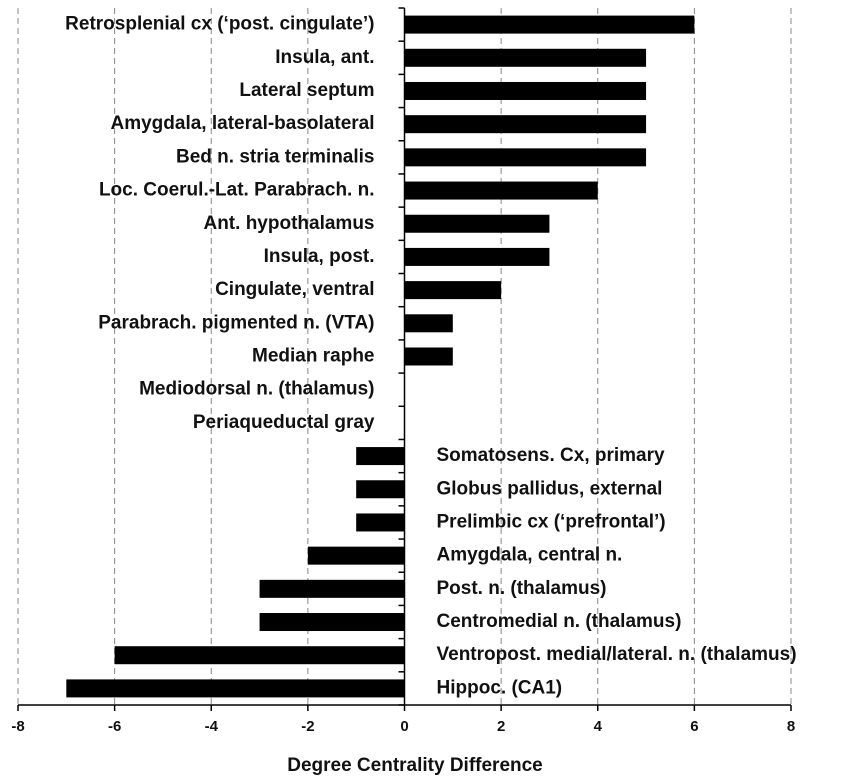  What do you see at coordinates (294, 289) in the screenshot?
I see `category-label: Cingulate, ventral` at bounding box center [294, 289].